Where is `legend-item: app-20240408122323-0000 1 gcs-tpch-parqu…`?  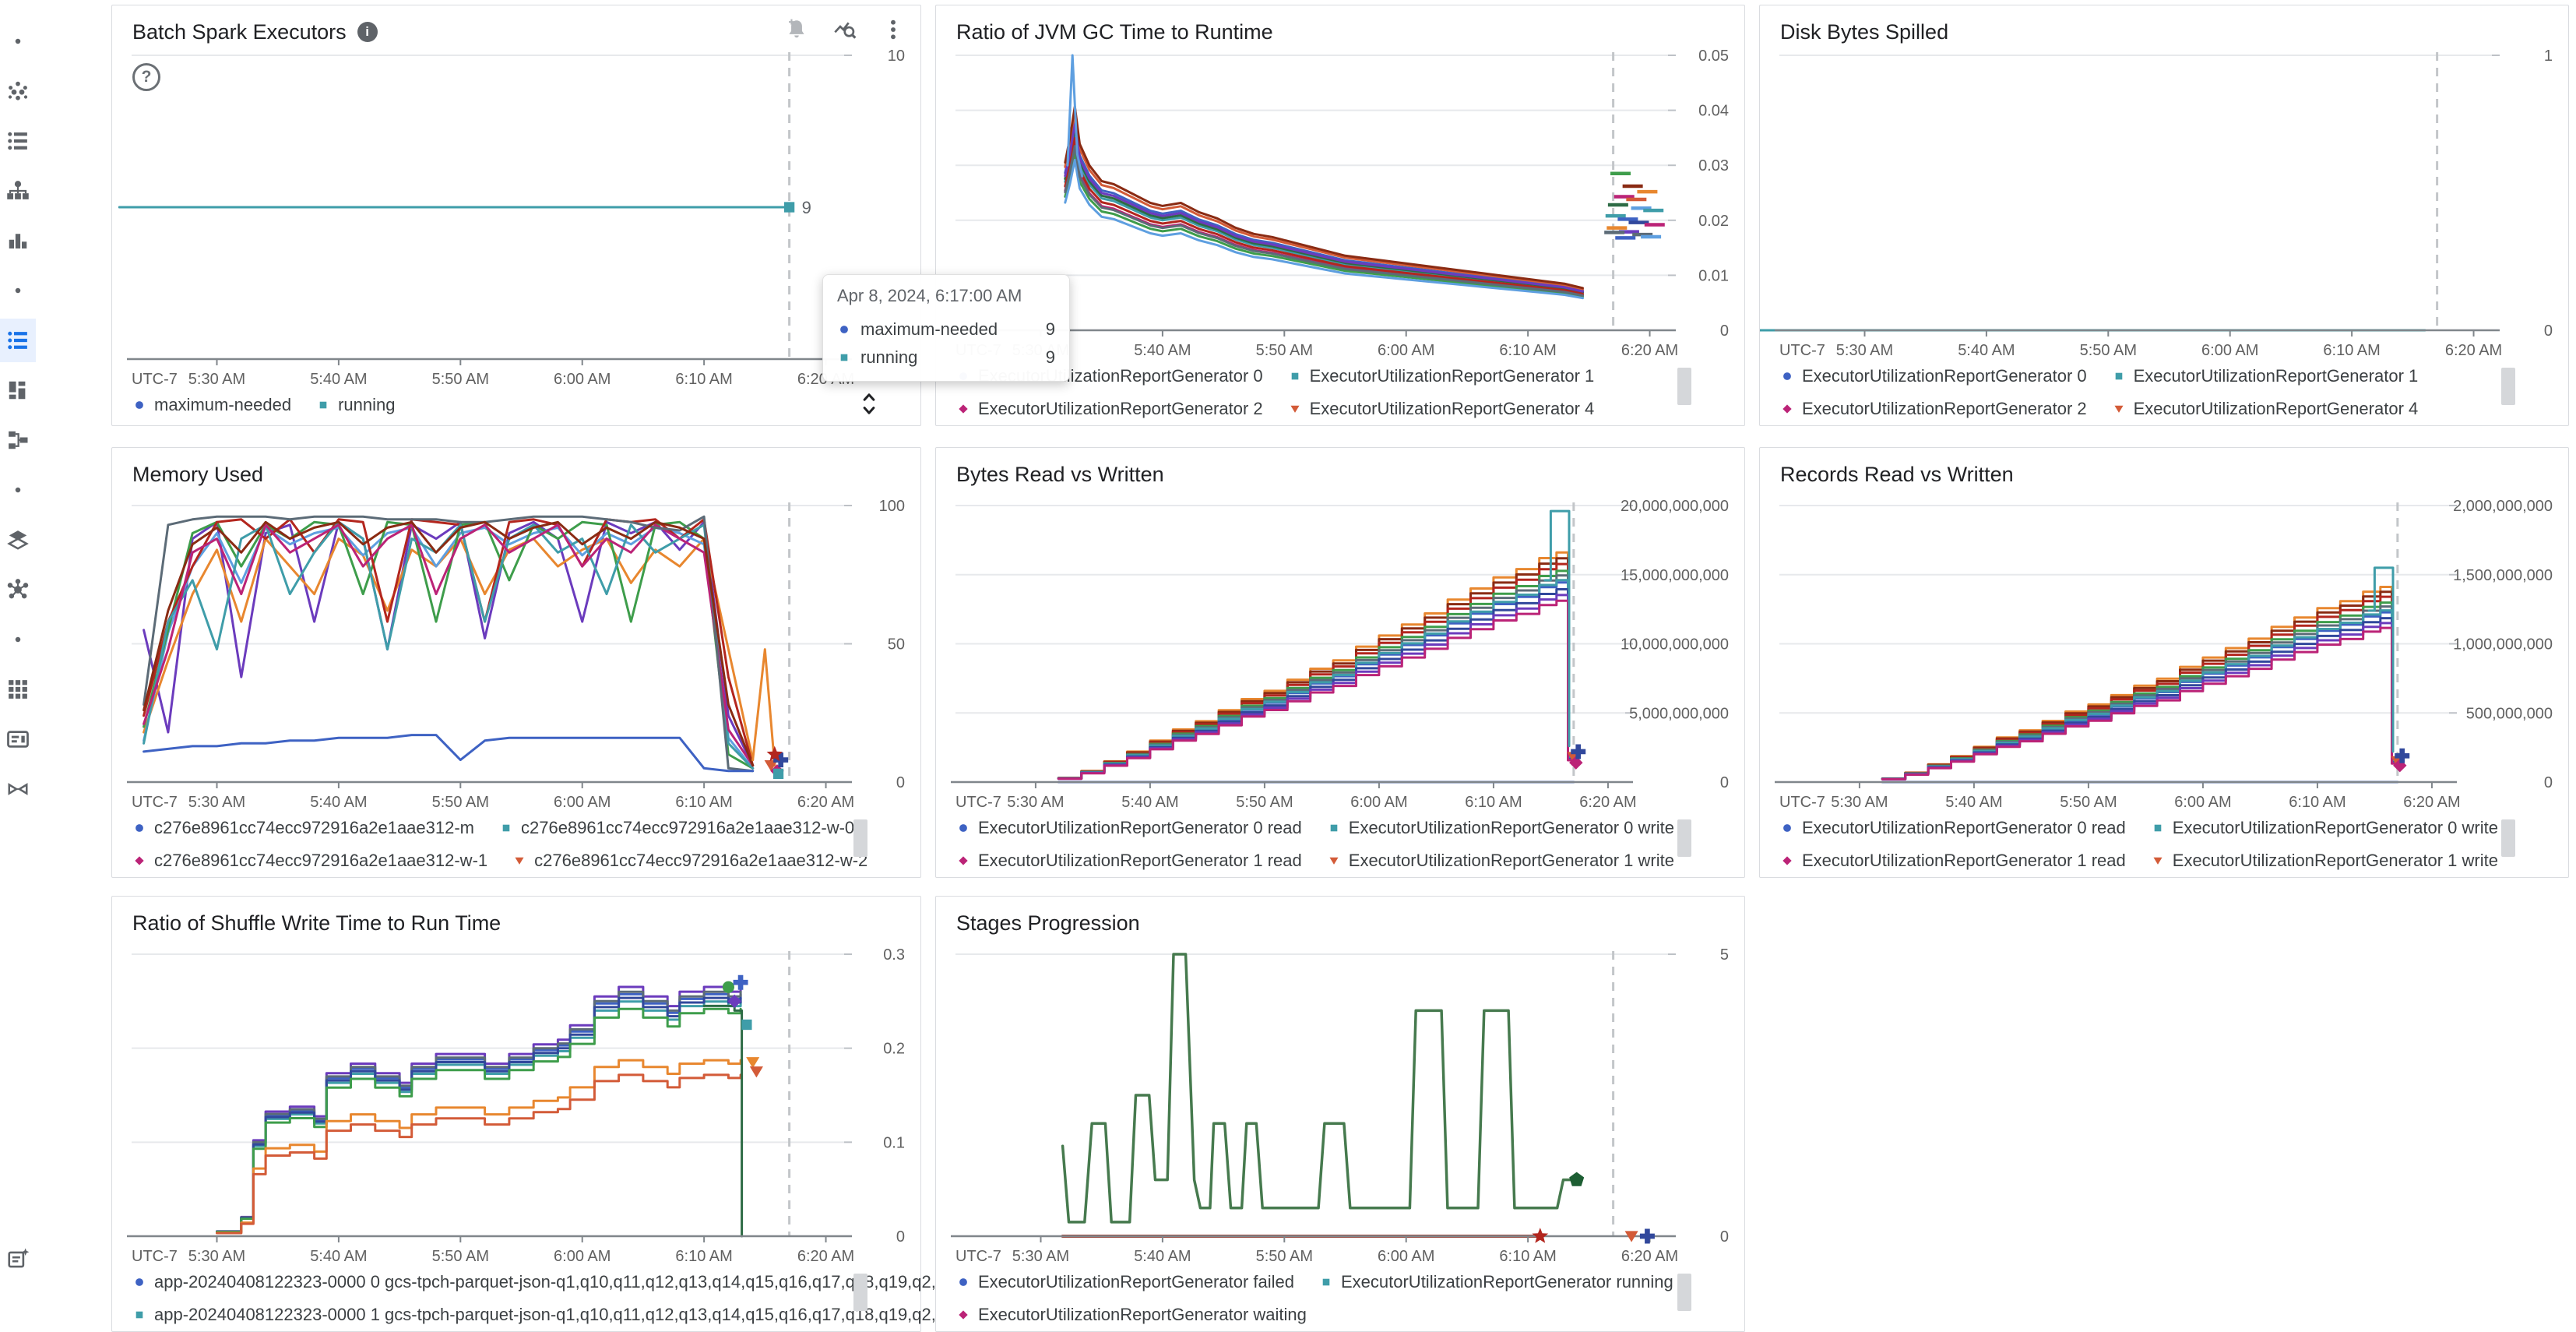 legend-item: app-20240408122323-0000 1 gcs-tpch-parqu… is located at coordinates (547, 1315).